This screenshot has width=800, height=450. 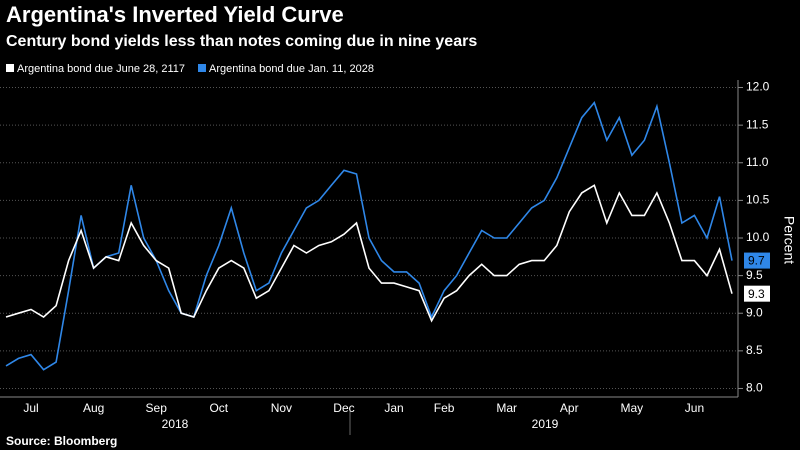 What do you see at coordinates (545, 424) in the screenshot?
I see `year-label: 2019` at bounding box center [545, 424].